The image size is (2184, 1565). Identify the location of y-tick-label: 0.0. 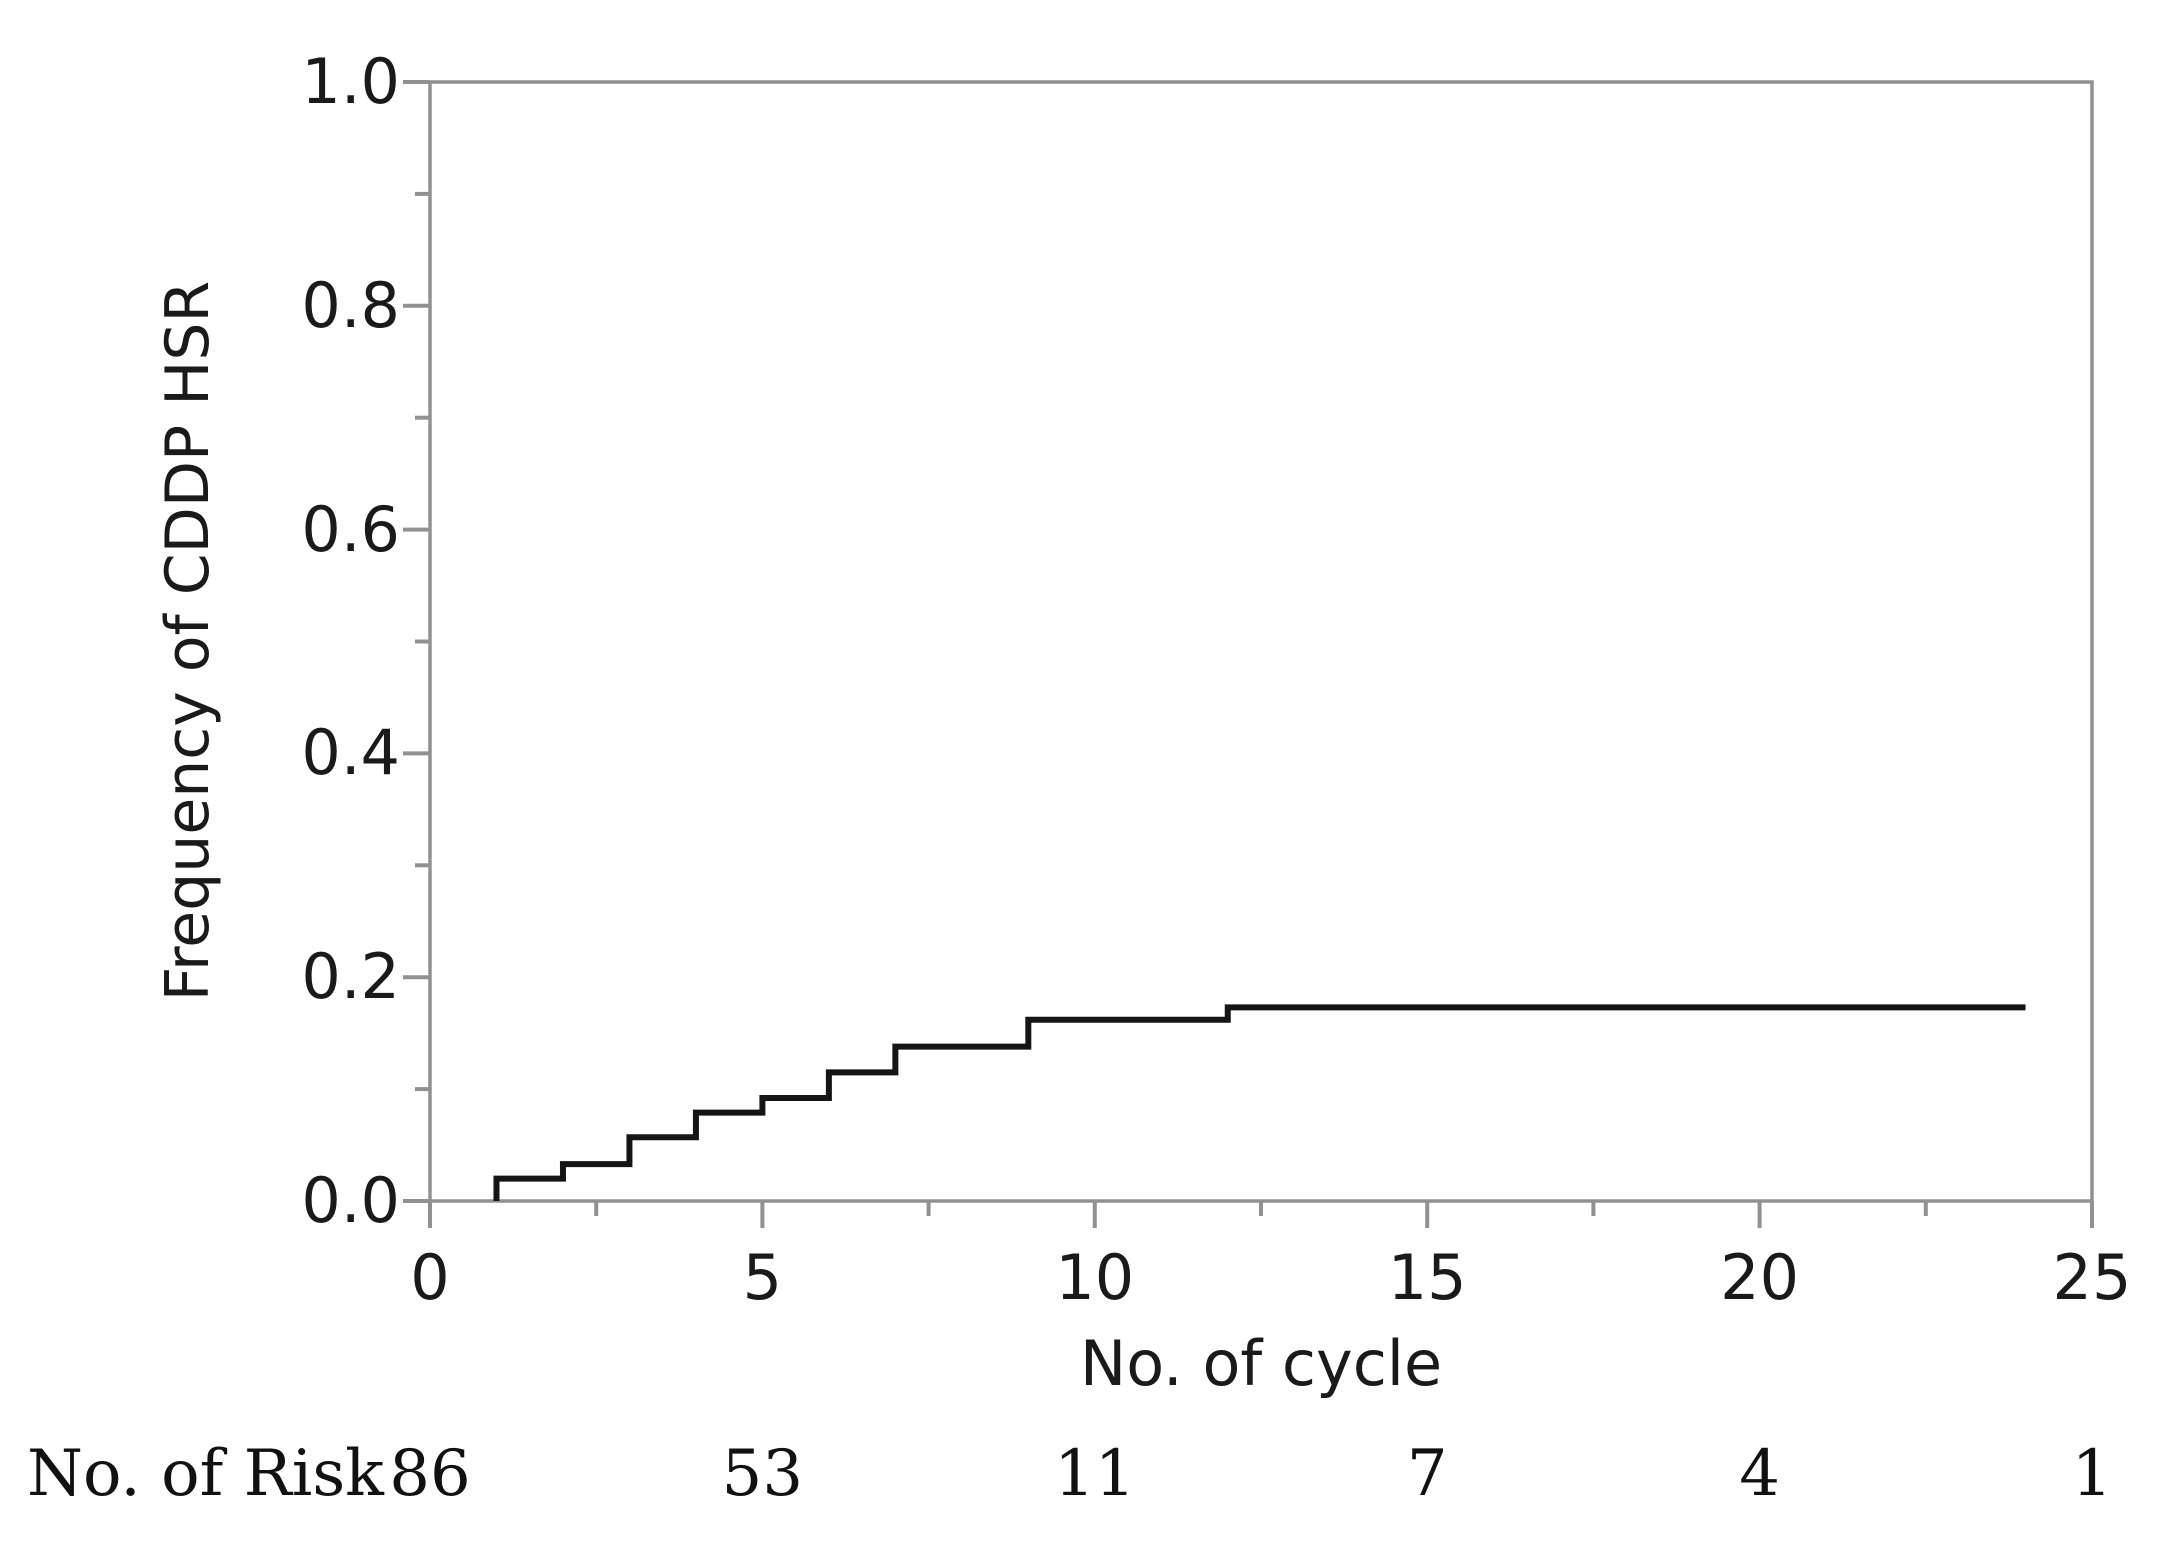
(350, 1200).